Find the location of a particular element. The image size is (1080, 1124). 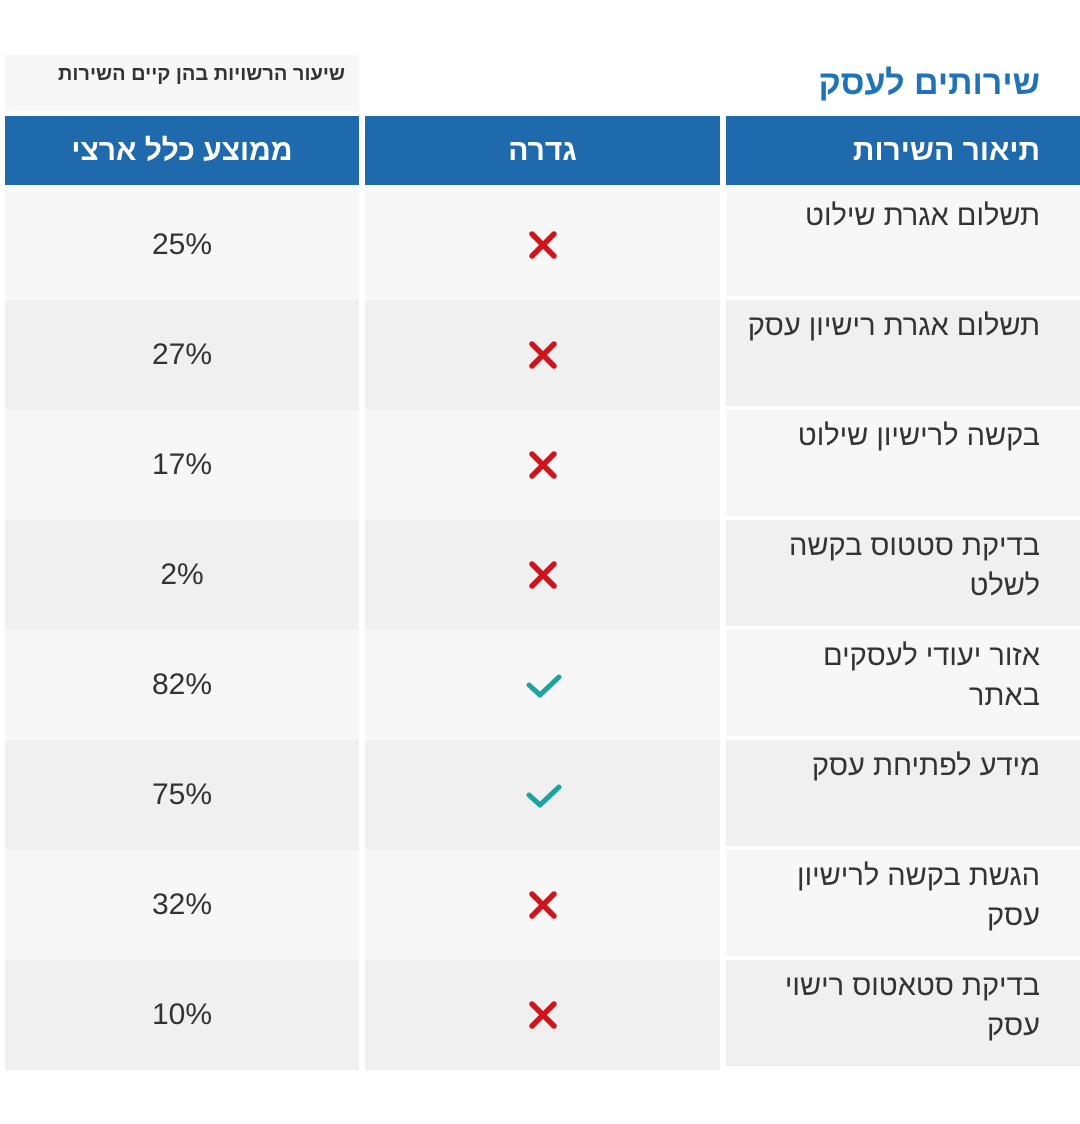

subtitle: שיעור הרשויות בהן קיים השירות is located at coordinates (182, 83).